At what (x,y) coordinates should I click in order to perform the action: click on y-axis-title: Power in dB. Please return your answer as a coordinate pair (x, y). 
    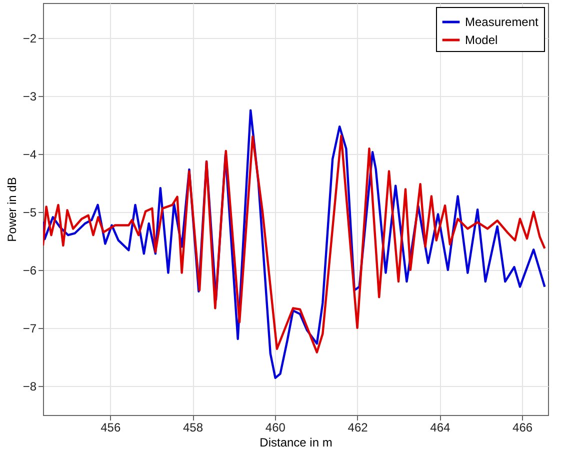
    Looking at the image, I should click on (11, 209).